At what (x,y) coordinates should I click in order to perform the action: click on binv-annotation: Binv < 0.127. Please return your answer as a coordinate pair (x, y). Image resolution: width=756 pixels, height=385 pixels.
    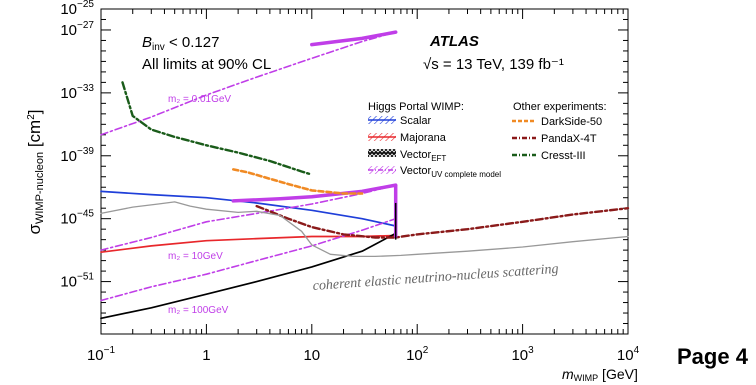
    Looking at the image, I should click on (180, 43).